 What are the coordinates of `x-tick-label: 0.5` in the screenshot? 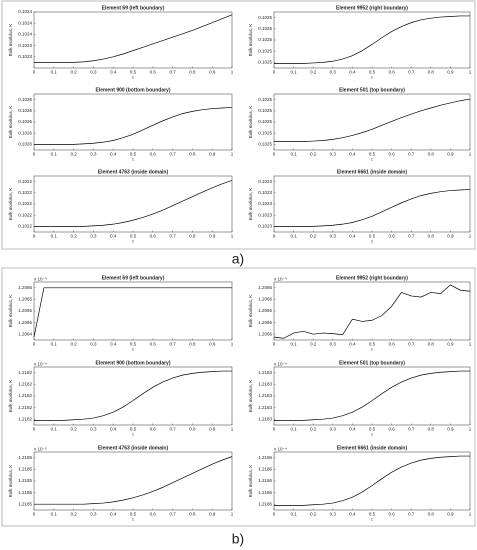 It's located at (372, 154).